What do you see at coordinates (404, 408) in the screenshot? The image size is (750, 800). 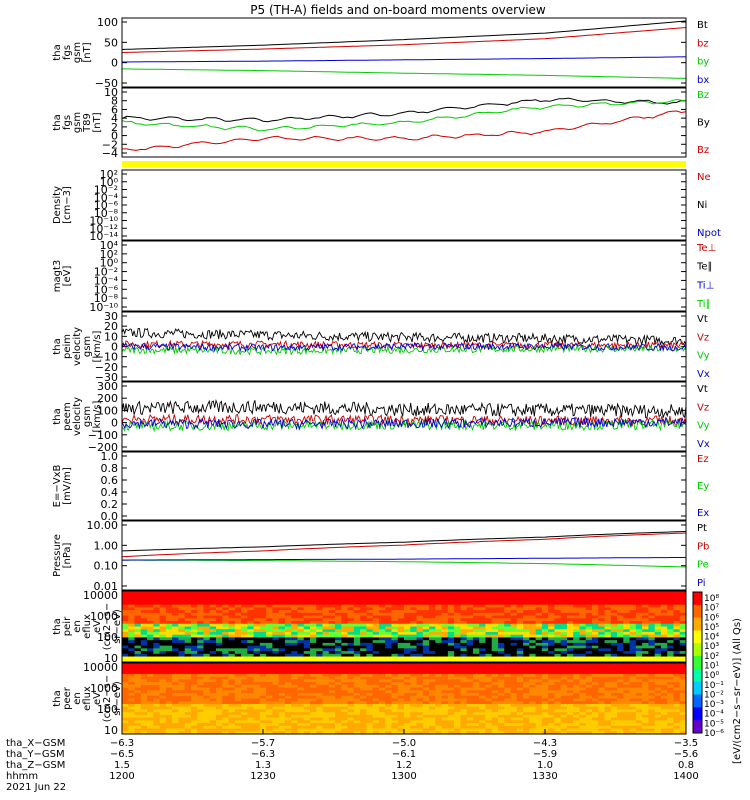 I see `series-line-Vt` at bounding box center [404, 408].